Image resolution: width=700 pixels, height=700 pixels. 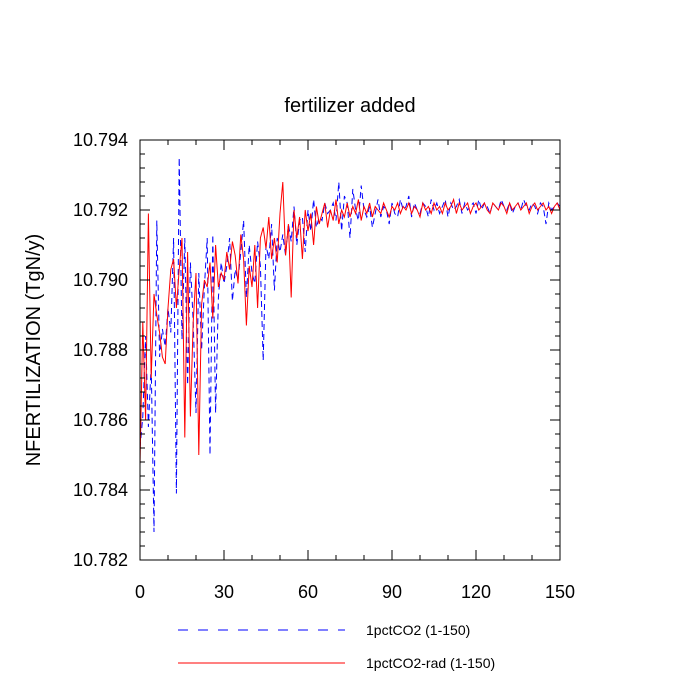 What do you see at coordinates (349, 106) in the screenshot?
I see `chart-title: fertilizer added` at bounding box center [349, 106].